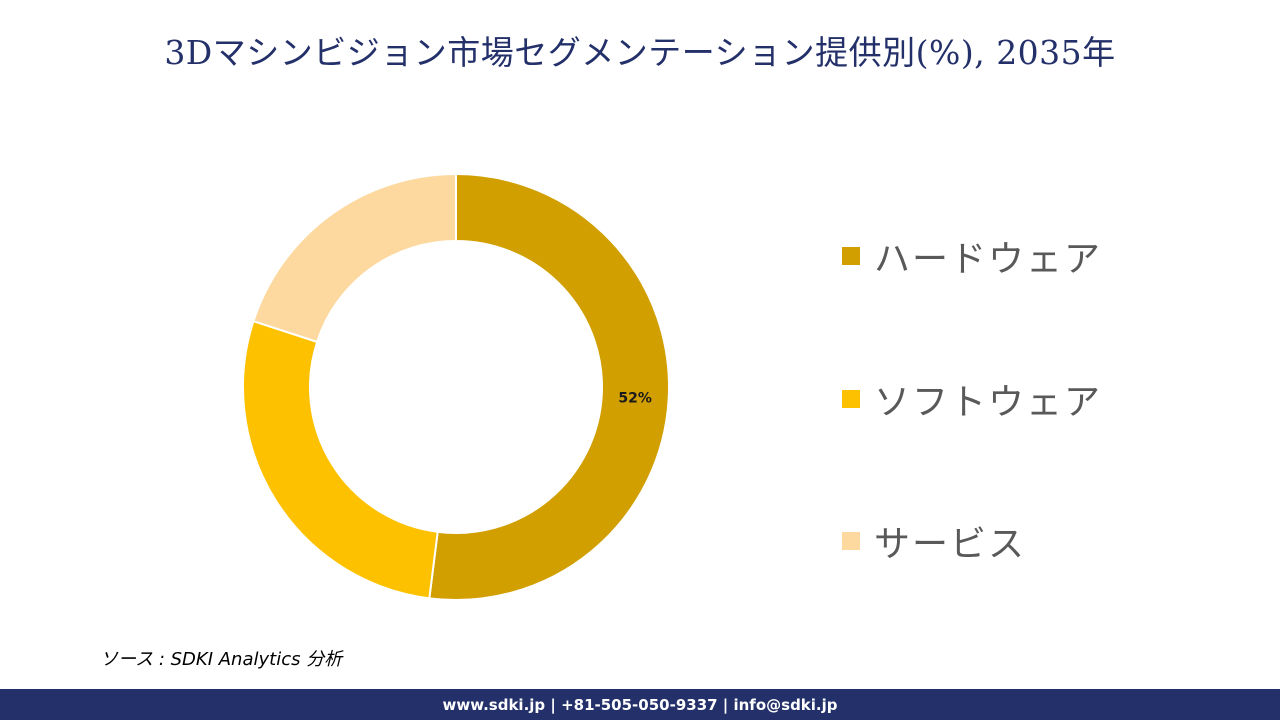 Image resolution: width=1280 pixels, height=720 pixels. Describe the element at coordinates (851, 399) in the screenshot. I see `legend-swatch-software` at that location.